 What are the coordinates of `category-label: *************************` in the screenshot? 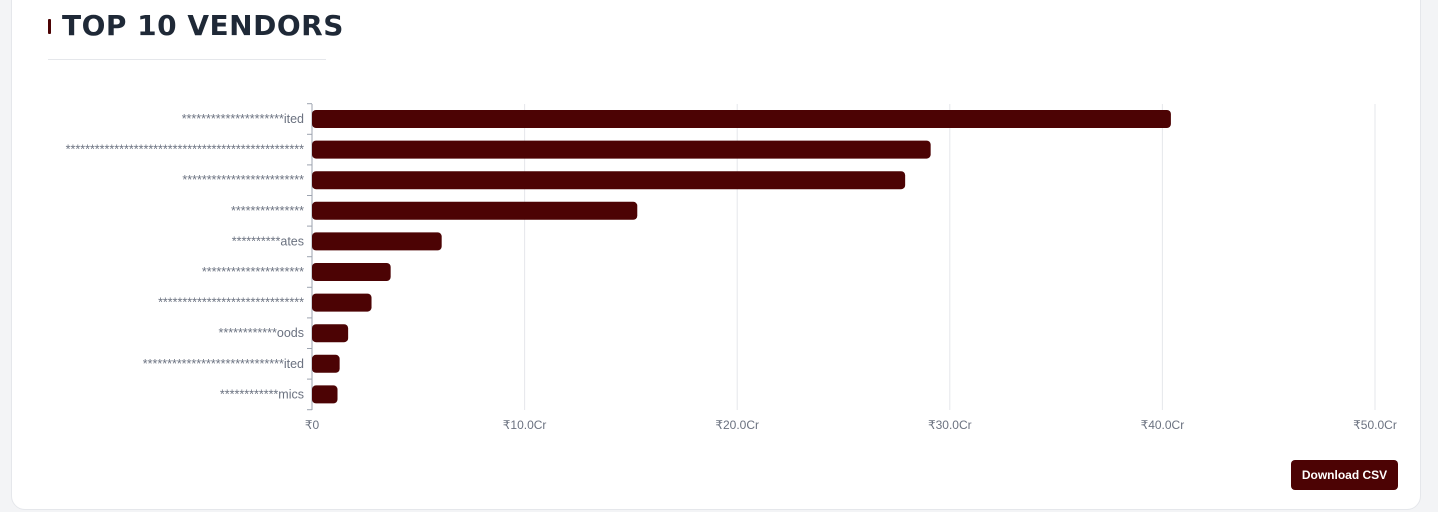 It's located at (243, 180).